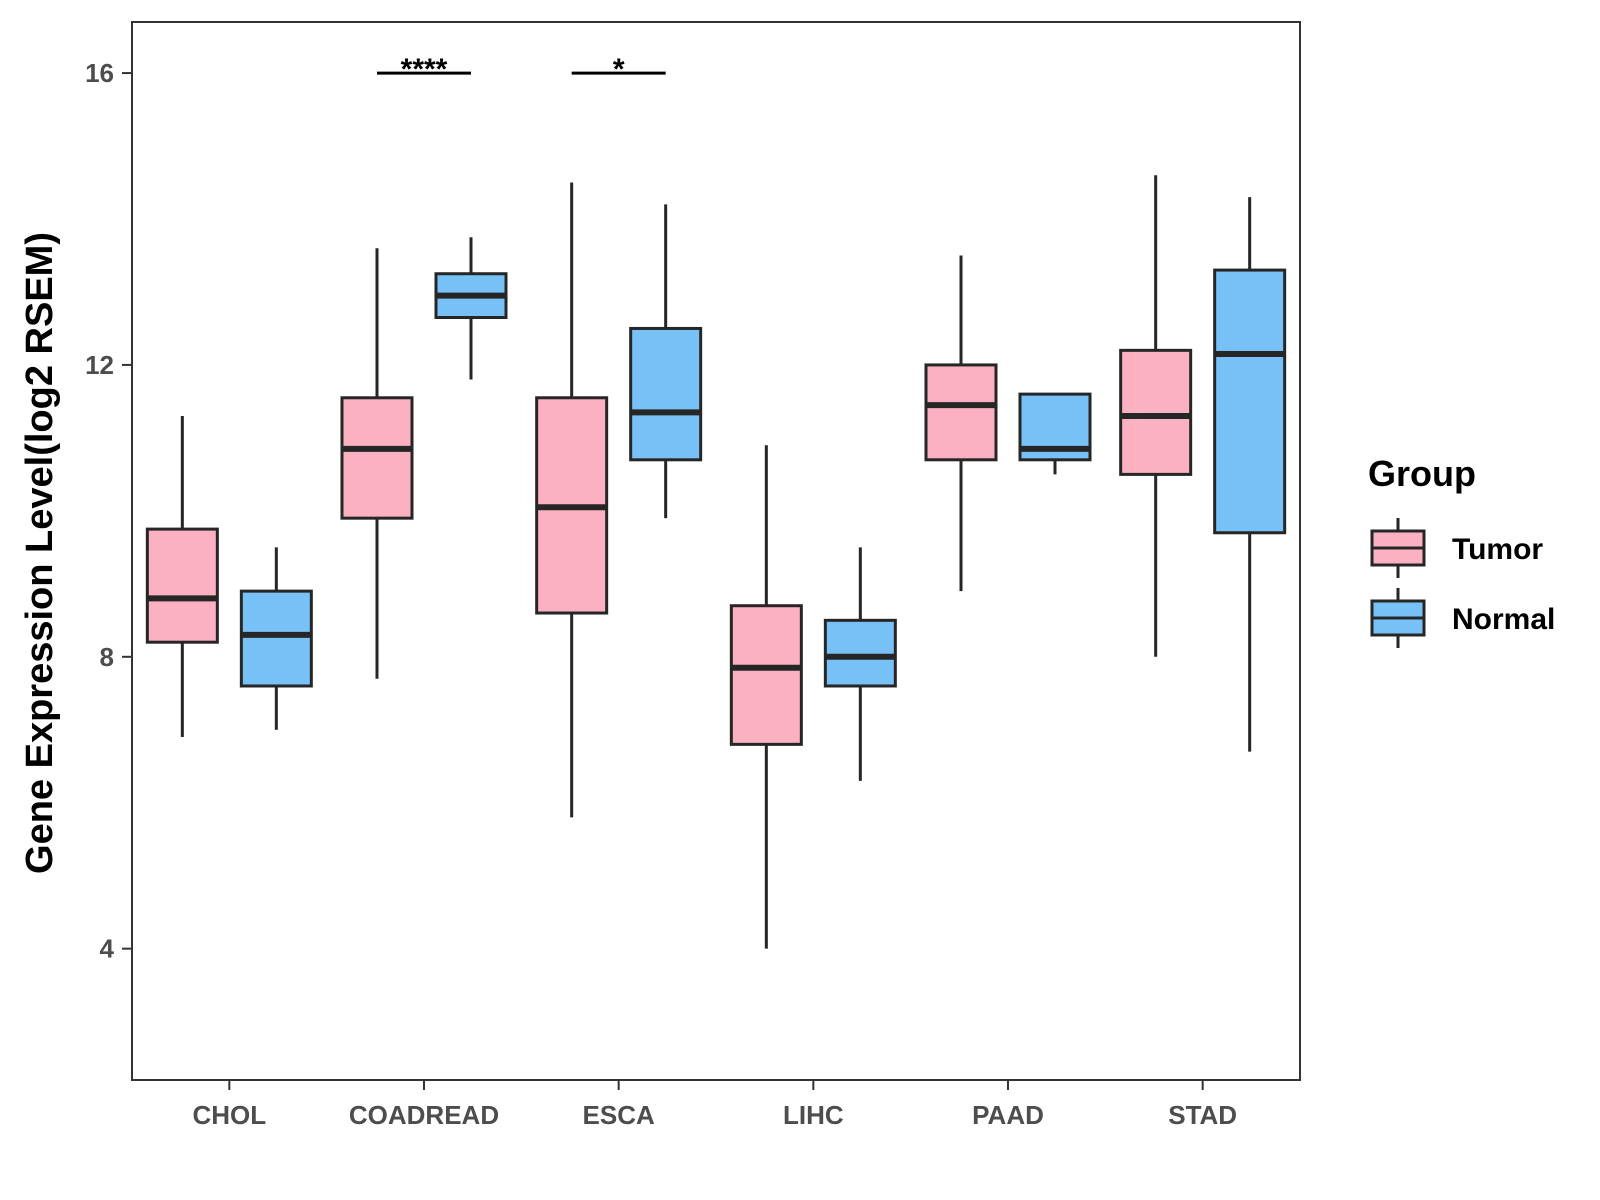  I want to click on box-normal-stad, so click(1250, 474).